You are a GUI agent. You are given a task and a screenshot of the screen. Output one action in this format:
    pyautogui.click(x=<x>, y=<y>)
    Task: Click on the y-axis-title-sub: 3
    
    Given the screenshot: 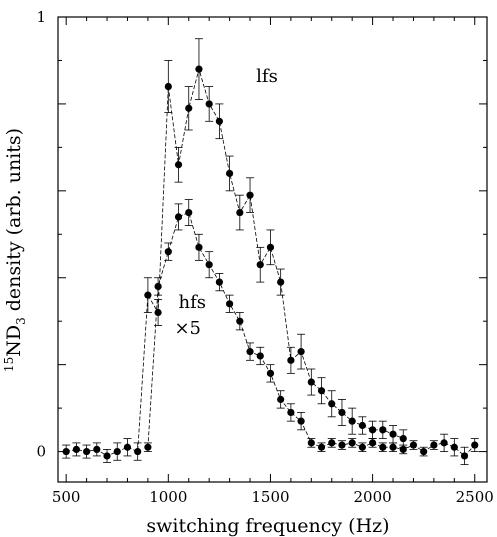 What is the action you would take?
    pyautogui.click(x=21, y=321)
    